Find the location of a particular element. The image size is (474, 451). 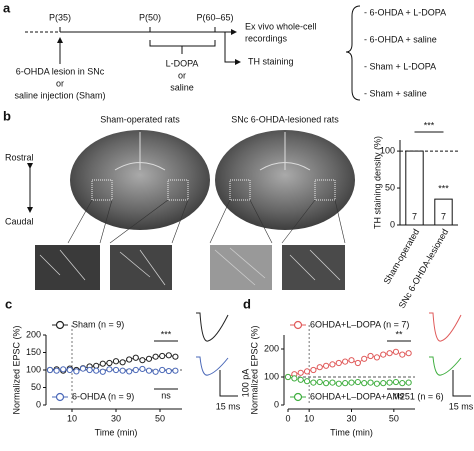

image-title: Sham-operated rats is located at coordinates (140, 119).